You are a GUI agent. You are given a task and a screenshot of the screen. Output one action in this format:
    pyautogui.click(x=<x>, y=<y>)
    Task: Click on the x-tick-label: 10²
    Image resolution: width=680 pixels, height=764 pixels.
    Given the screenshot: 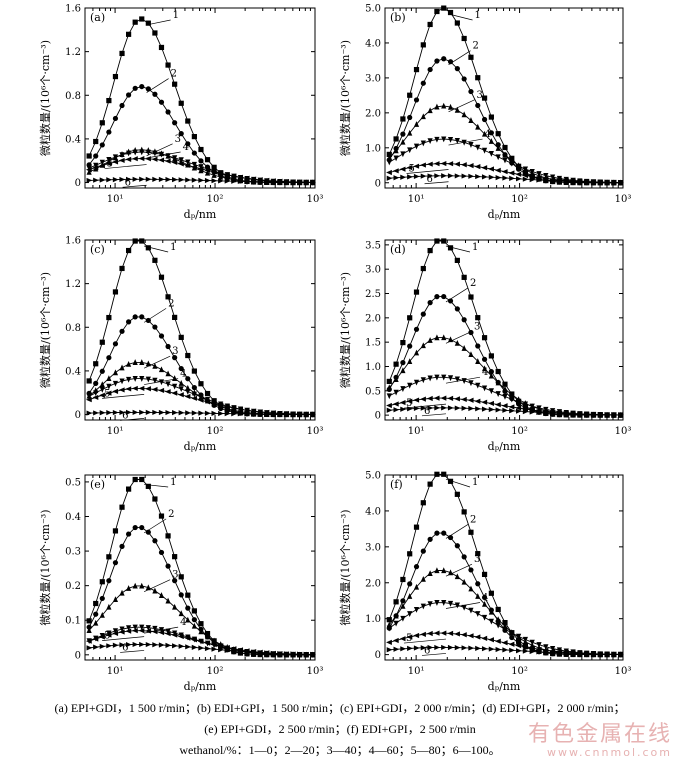 What is the action you would take?
    pyautogui.click(x=519, y=199)
    